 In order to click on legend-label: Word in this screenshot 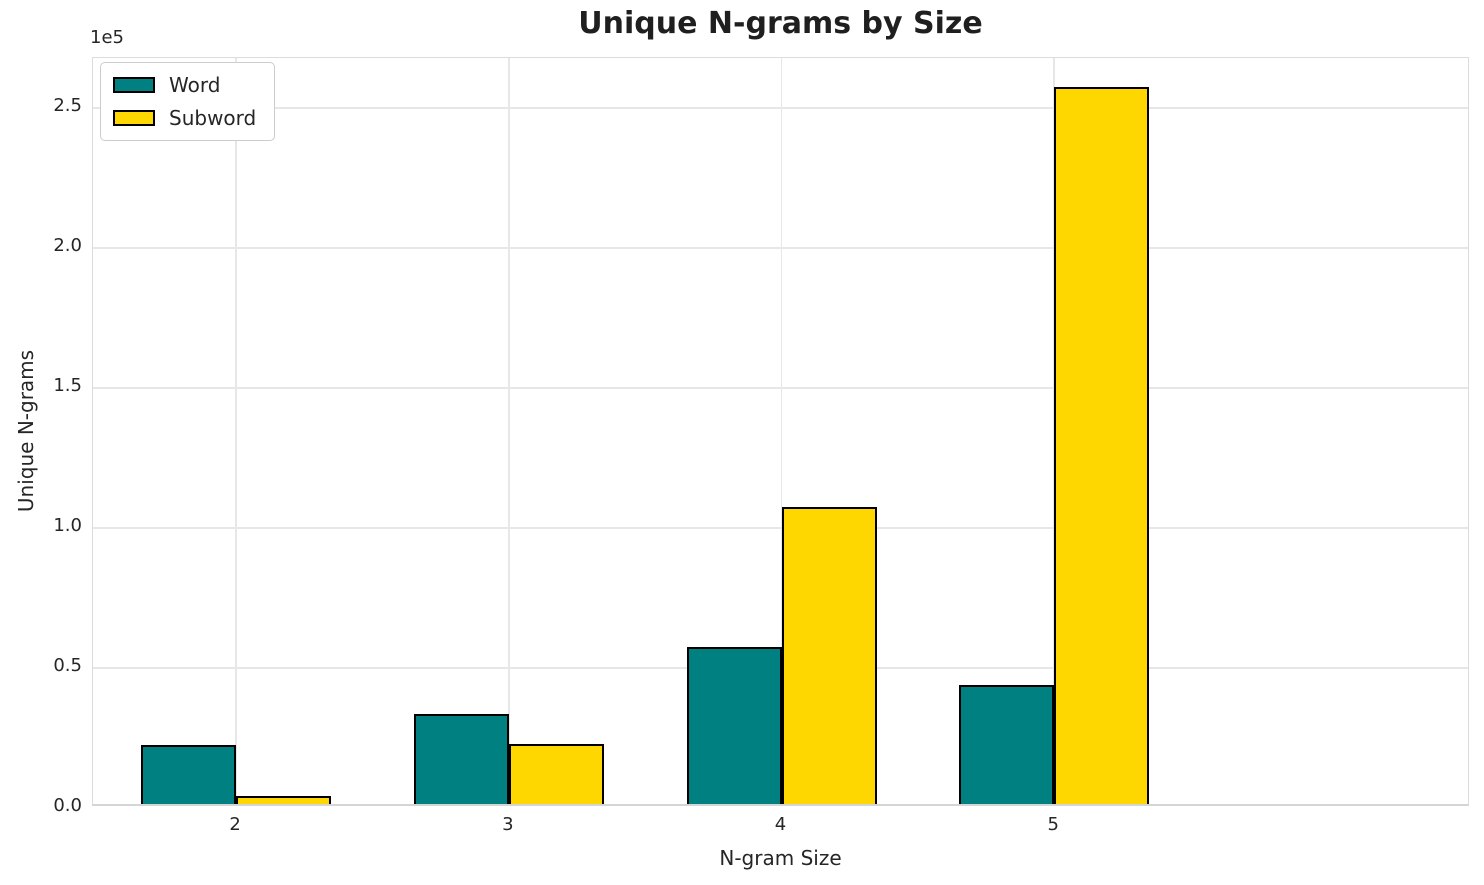, I will do `click(195, 85)`.